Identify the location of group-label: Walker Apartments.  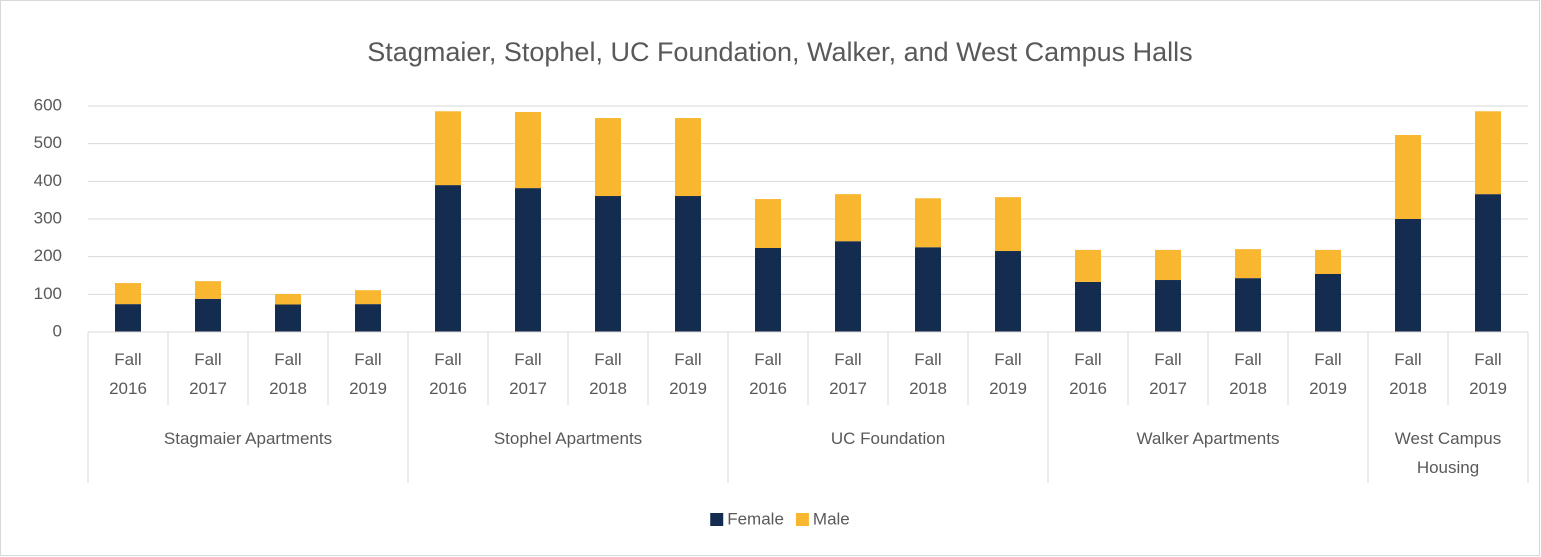
(1208, 438).